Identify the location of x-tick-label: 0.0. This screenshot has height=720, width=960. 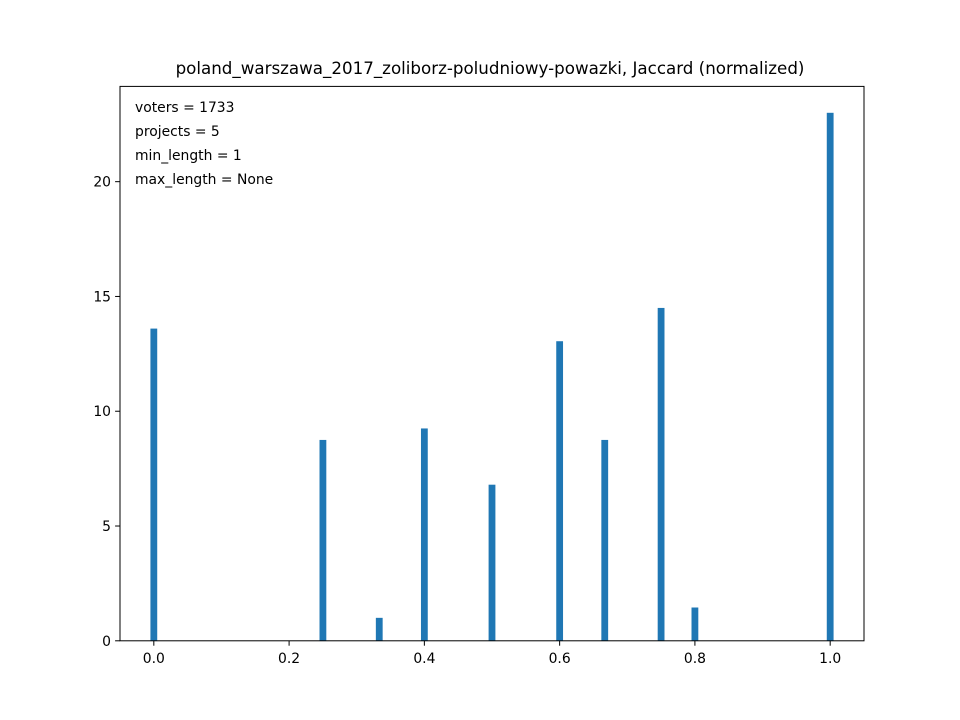
(154, 659).